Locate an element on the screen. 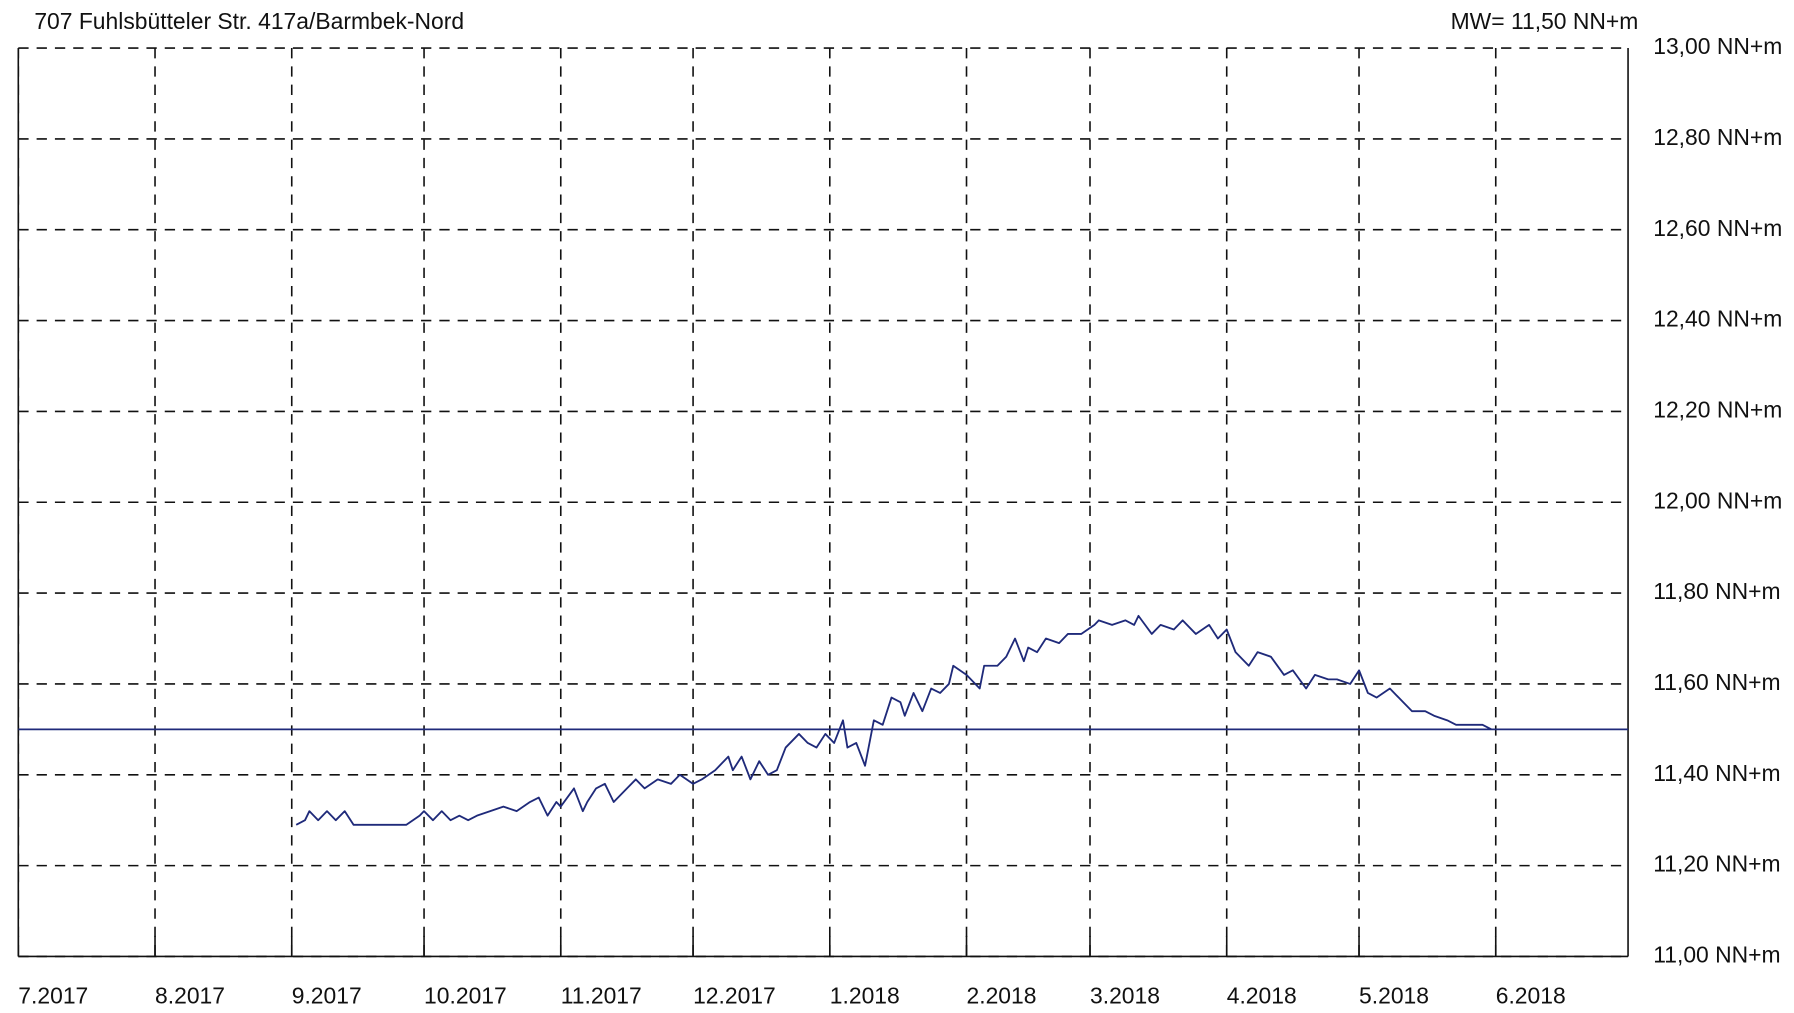 The height and width of the screenshot is (1013, 1794). x-tick-label: 2.2018 is located at coordinates (1002, 996).